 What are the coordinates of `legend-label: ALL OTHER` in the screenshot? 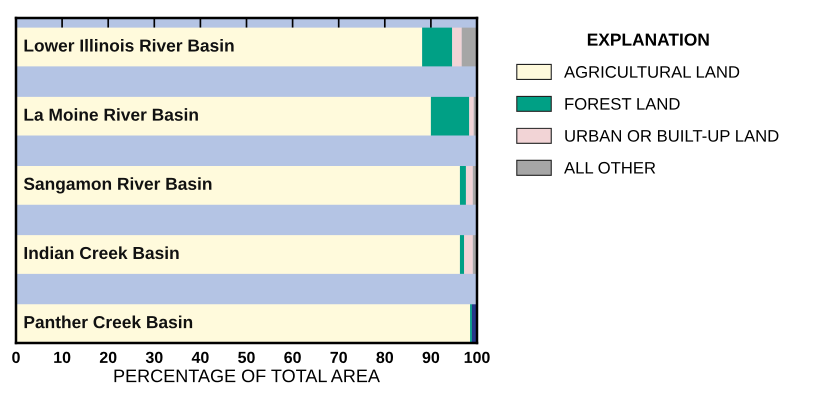 It's located at (610, 168).